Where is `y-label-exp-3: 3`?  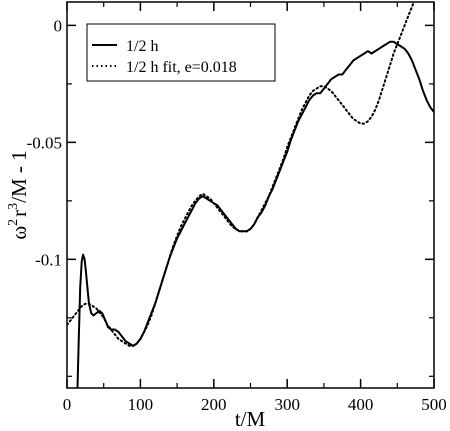
y-label-exp-3: 3 is located at coordinates (13, 206).